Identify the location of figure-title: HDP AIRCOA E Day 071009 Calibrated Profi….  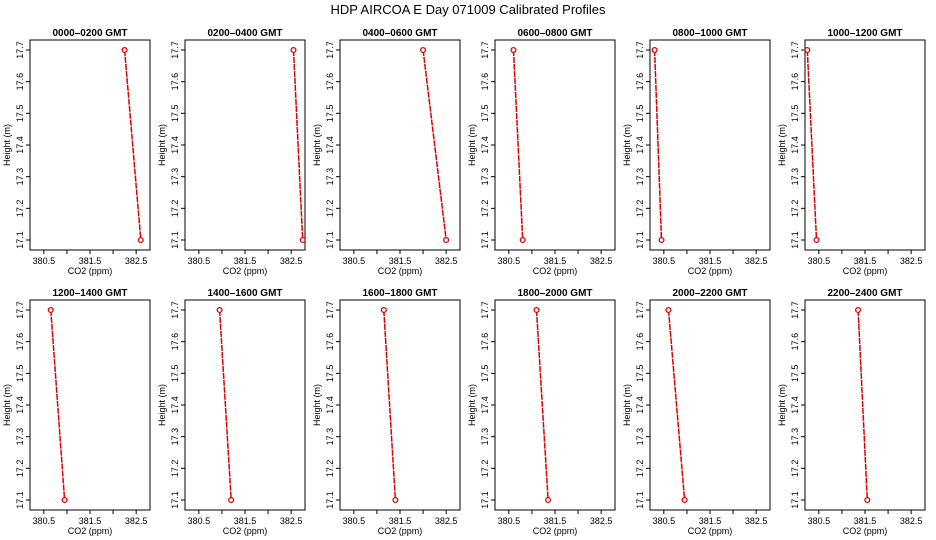
(468, 9).